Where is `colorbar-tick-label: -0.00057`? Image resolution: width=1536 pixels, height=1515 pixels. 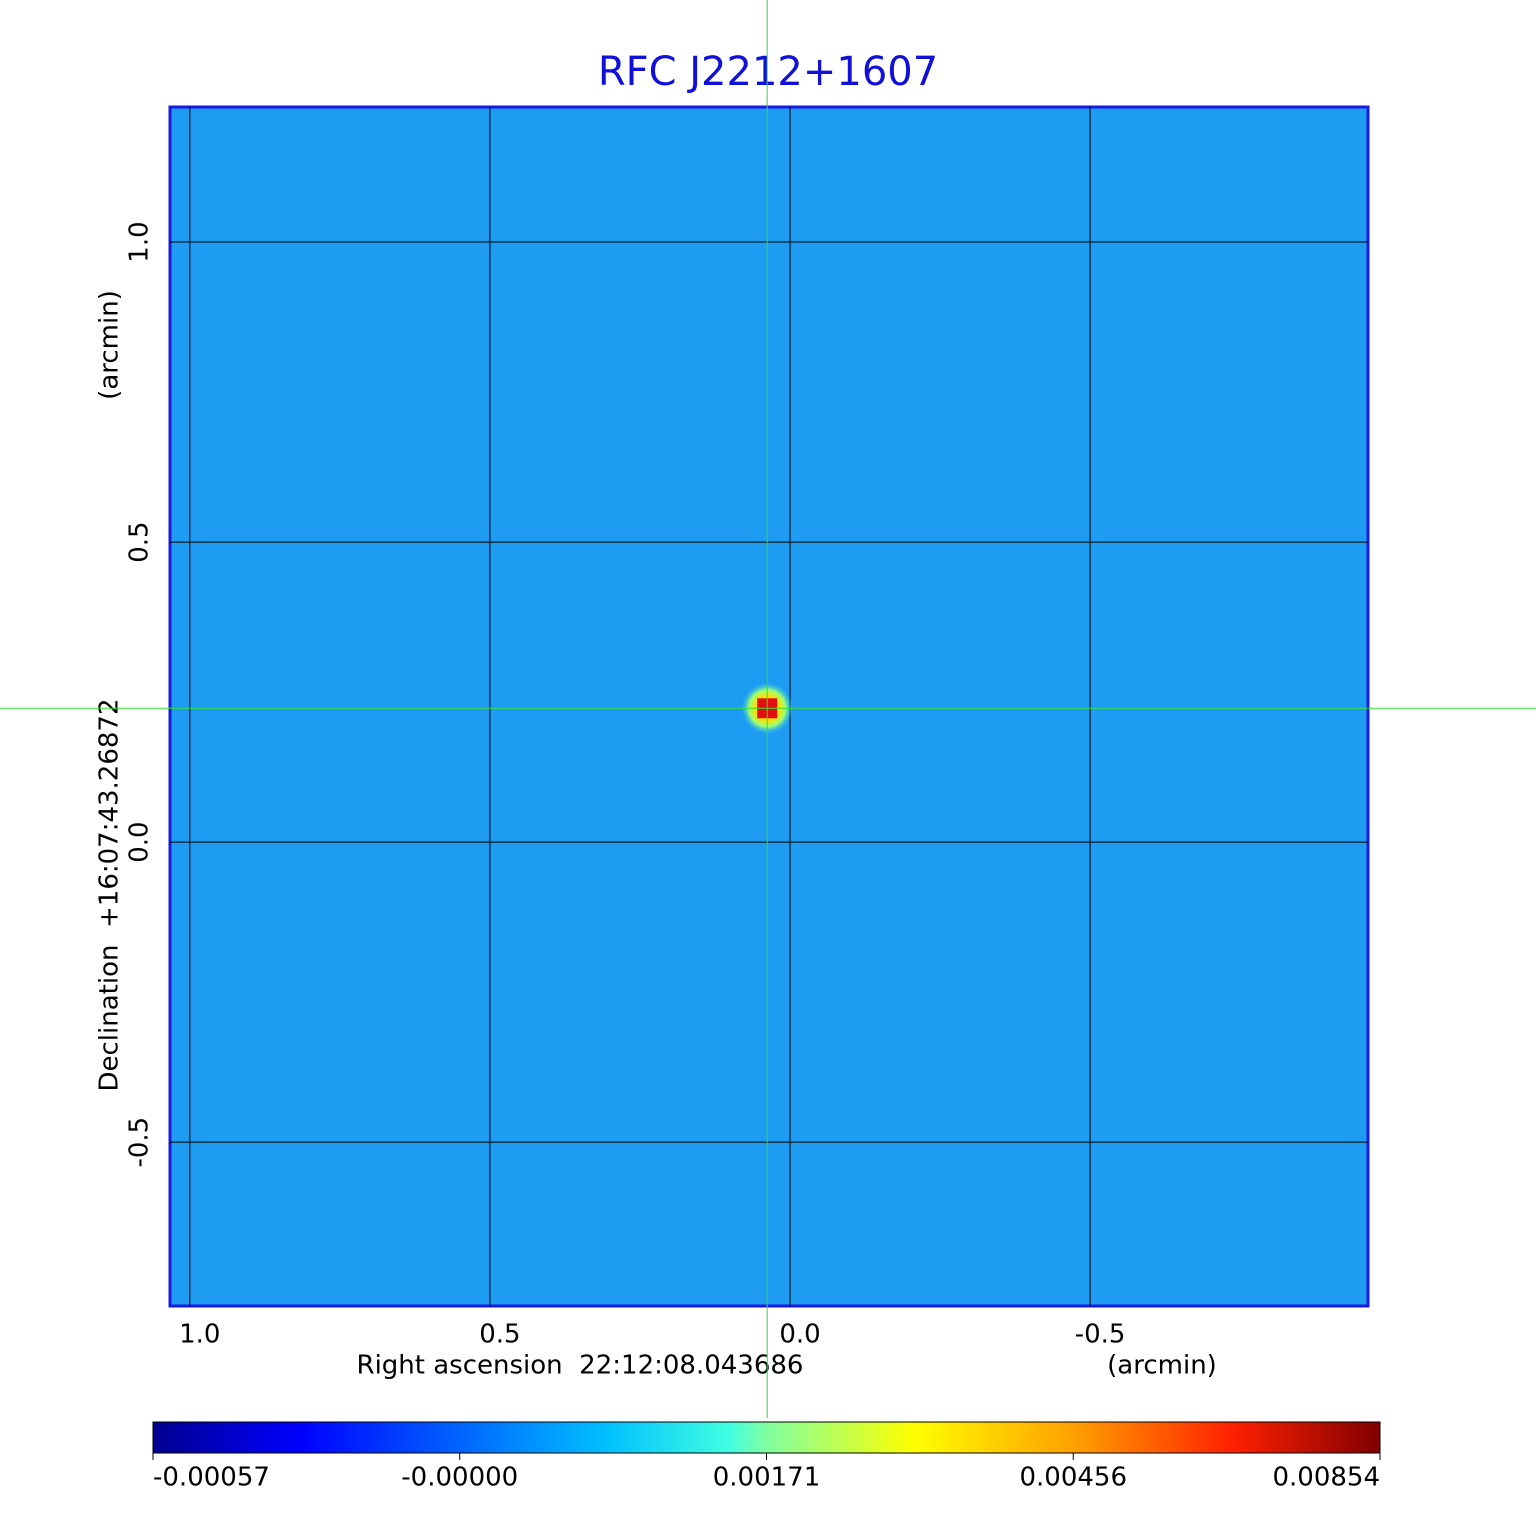
colorbar-tick-label: -0.00057 is located at coordinates (211, 1478).